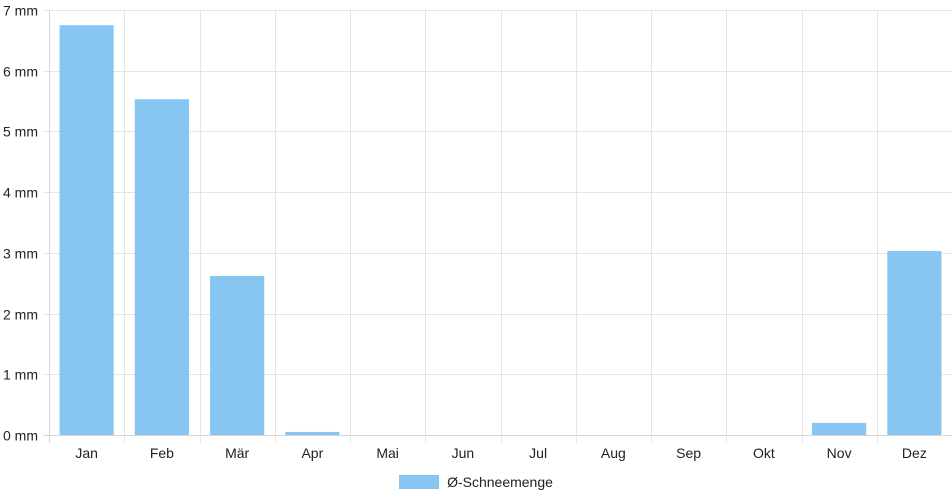 This screenshot has height=500, width=952. Describe the element at coordinates (839, 428) in the screenshot. I see `bar-nov` at that location.